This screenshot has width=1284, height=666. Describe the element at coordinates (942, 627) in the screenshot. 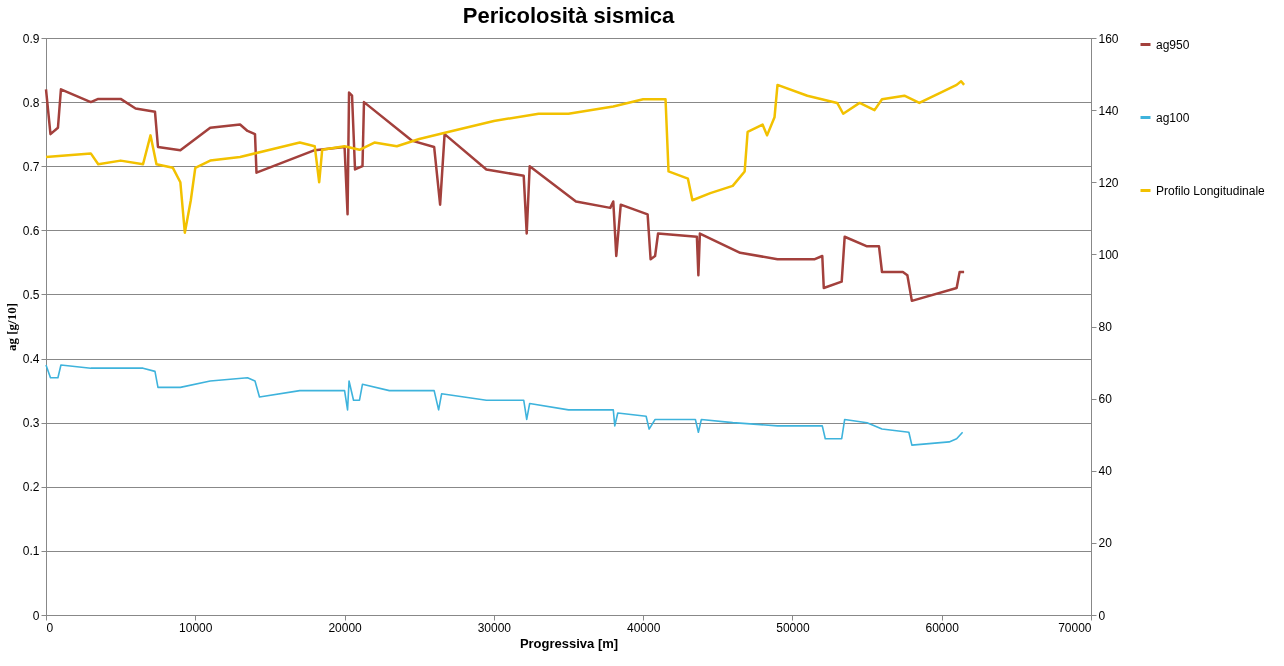

I see `x-tick-label: 60000` at that location.